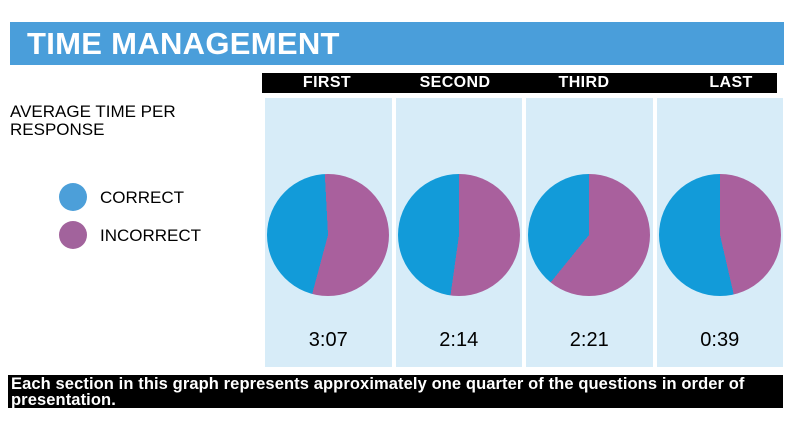 The width and height of the screenshot is (804, 432). I want to click on column-label-third: THIRD, so click(584, 82).